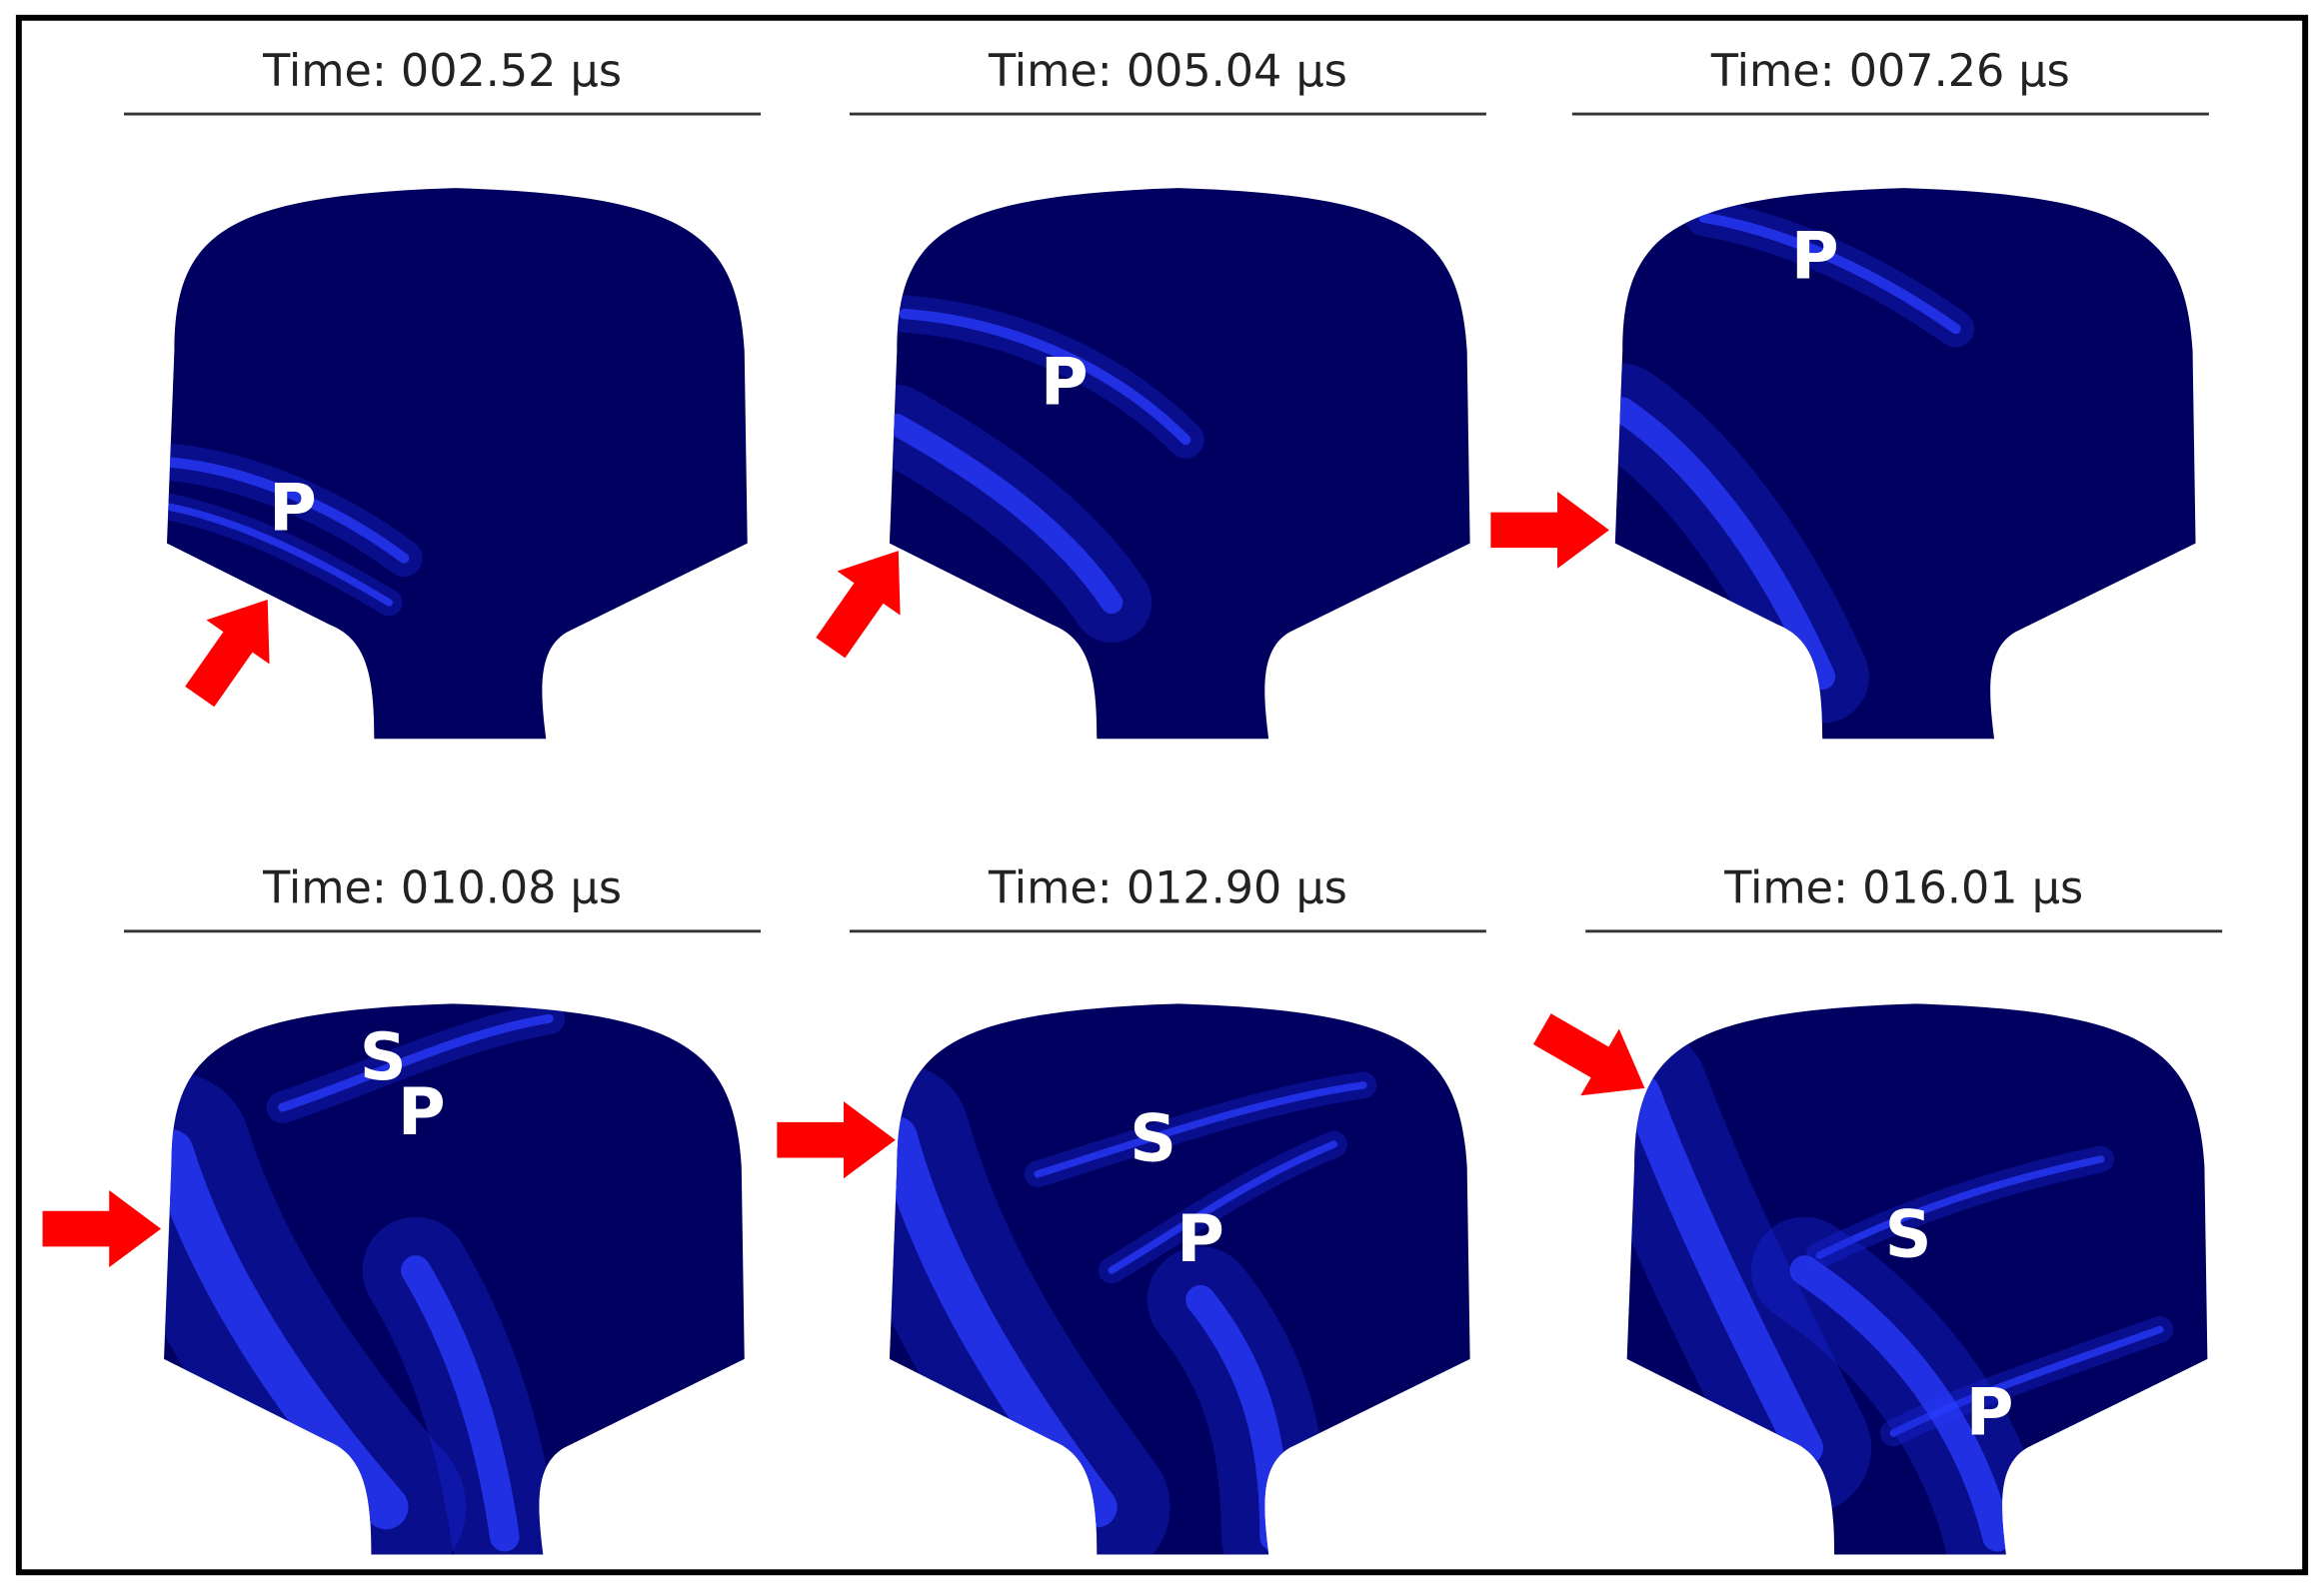 The image size is (2324, 1593). I want to click on rail-section: SP, so click(1917, 1279).